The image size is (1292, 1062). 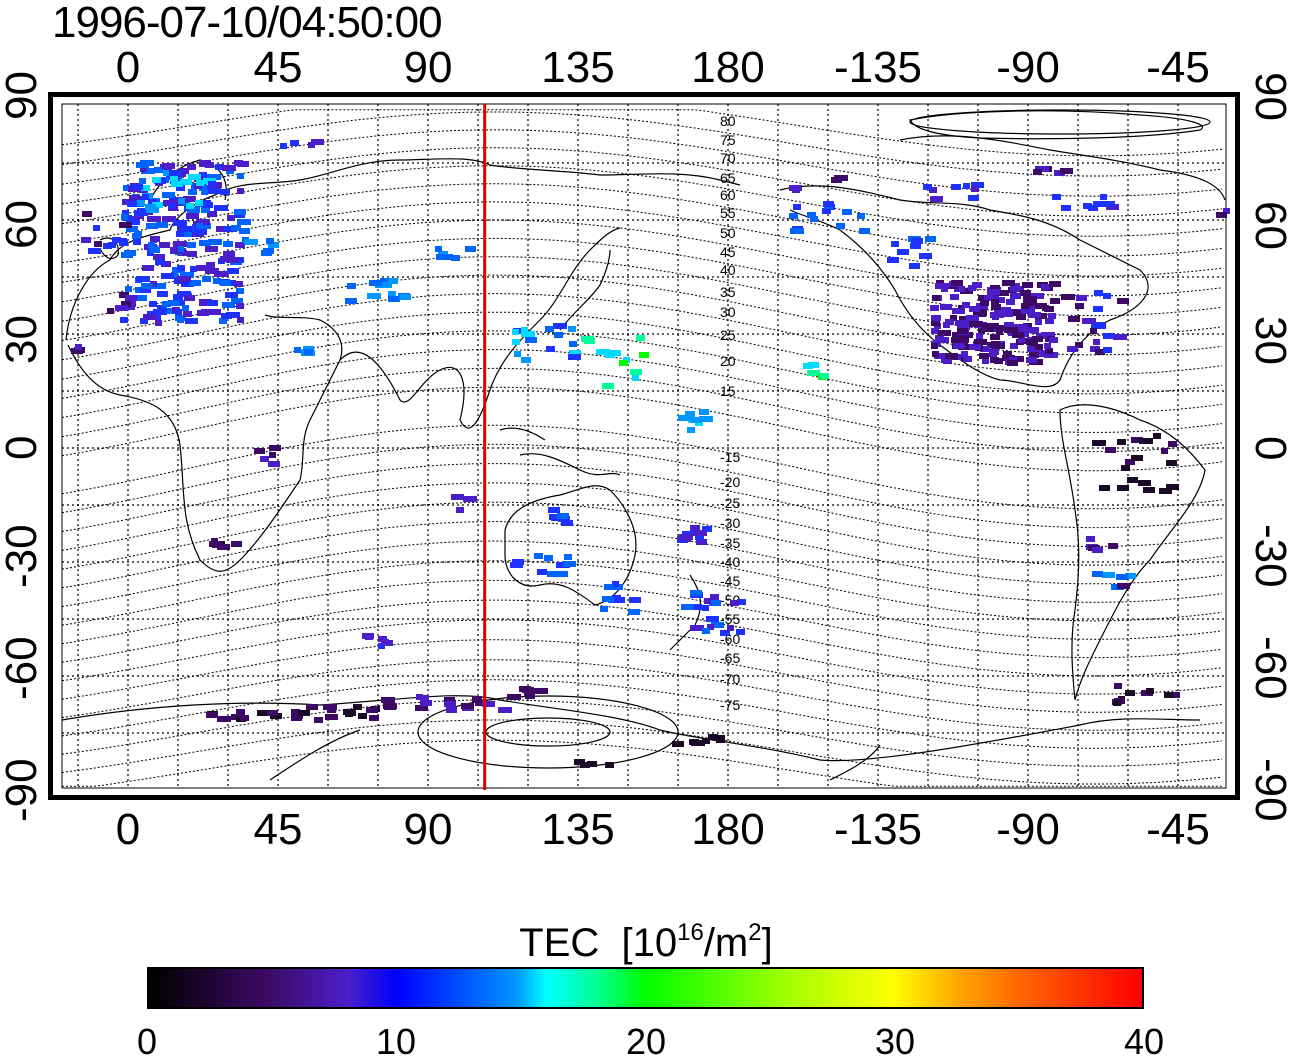 I want to click on lat-tick-right: 60, so click(x=1269, y=225).